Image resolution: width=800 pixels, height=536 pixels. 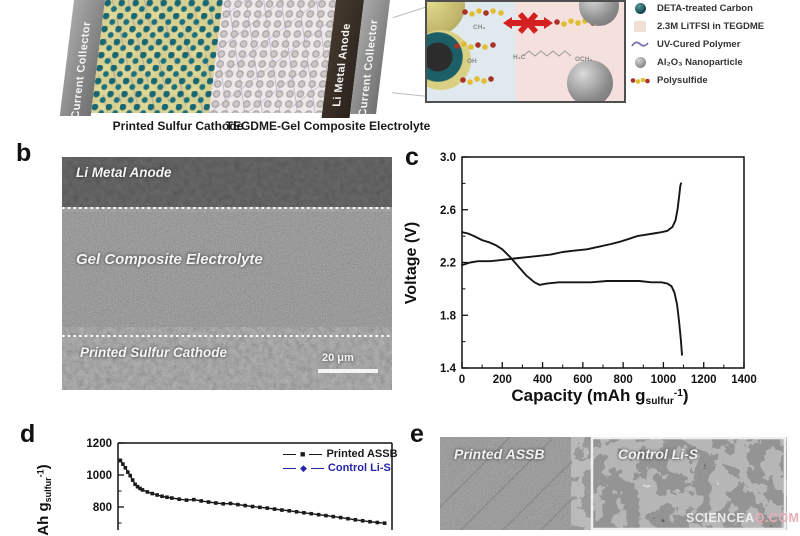 What do you see at coordinates (124, 172) in the screenshot?
I see `anode-layer-label: Li Metal Anode` at bounding box center [124, 172].